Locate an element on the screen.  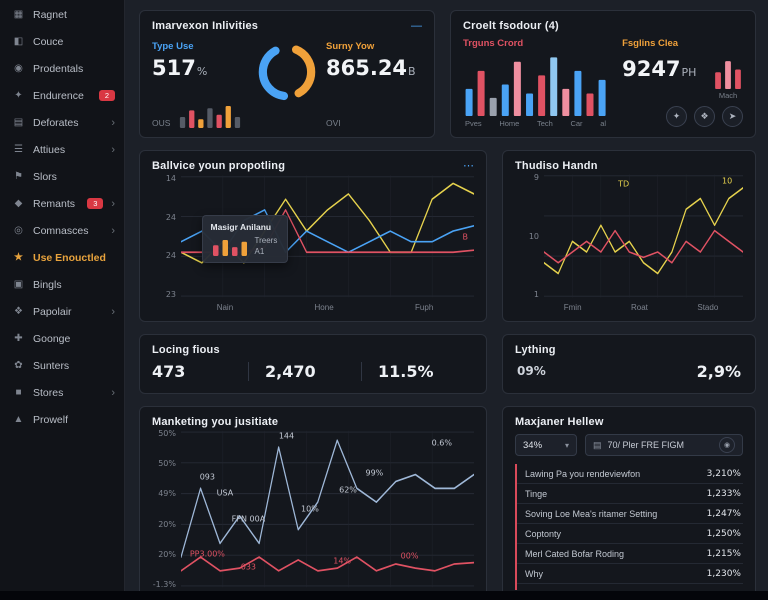
croelt-value-row: 9247PH Mach is located at coordinates (682, 79).